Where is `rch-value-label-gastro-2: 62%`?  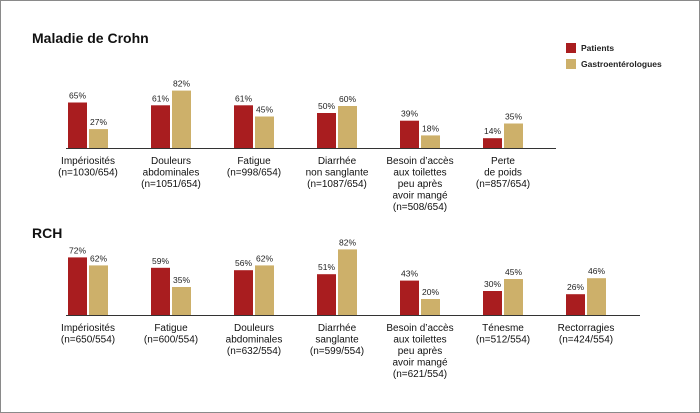 rch-value-label-gastro-2: 62% is located at coordinates (264, 258).